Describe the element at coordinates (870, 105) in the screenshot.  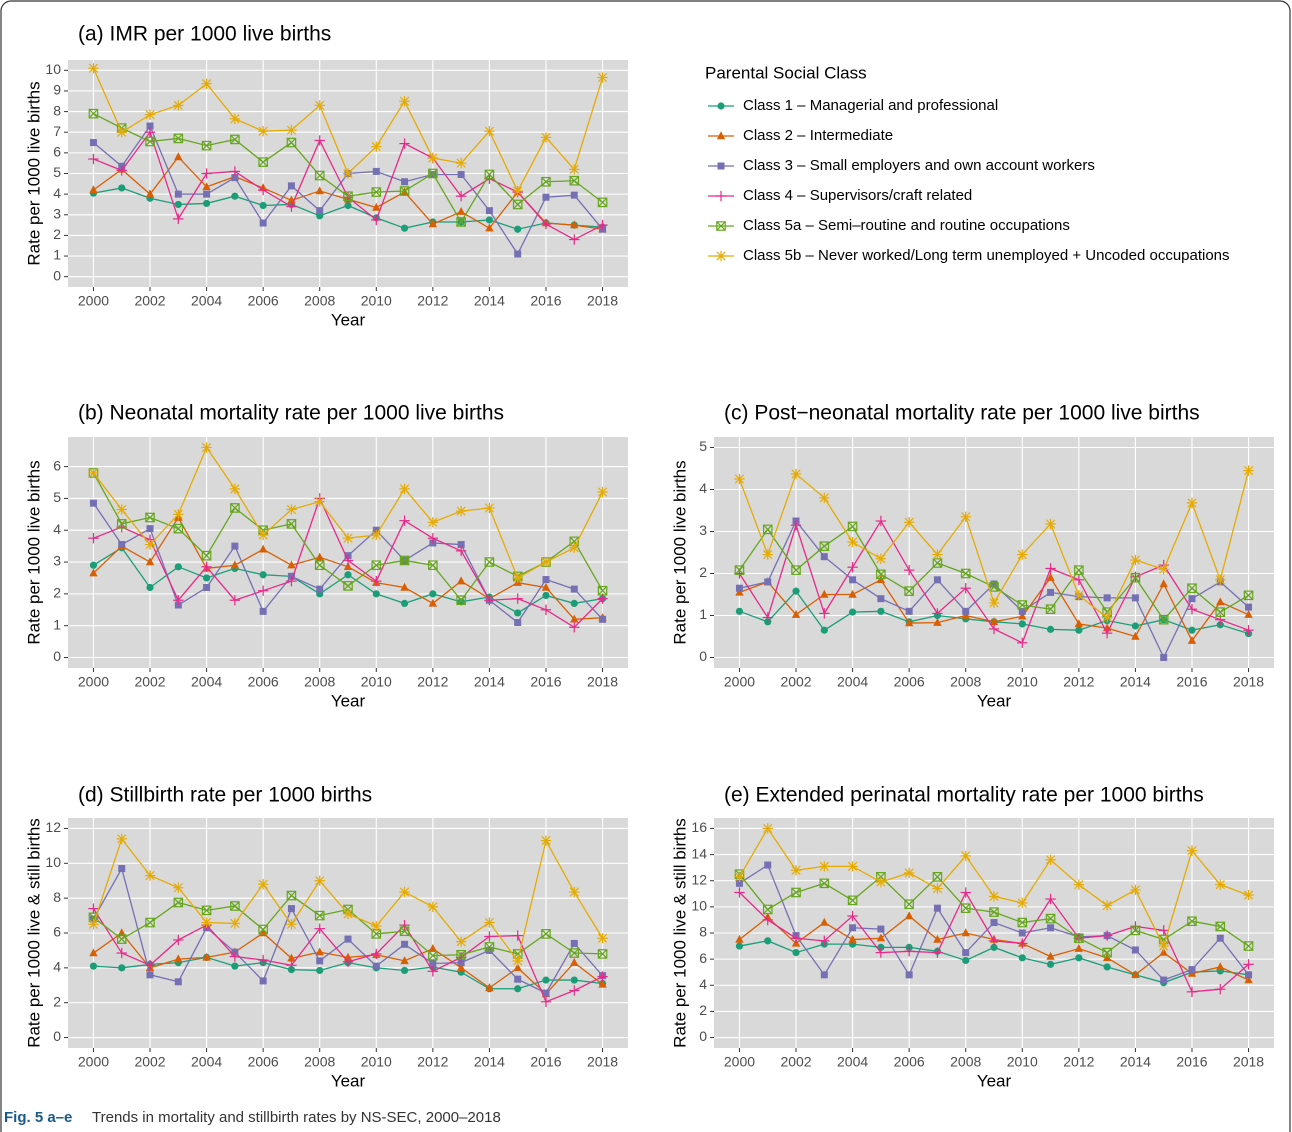
I see `legend-label: Class 1 – Managerial and professional` at that location.